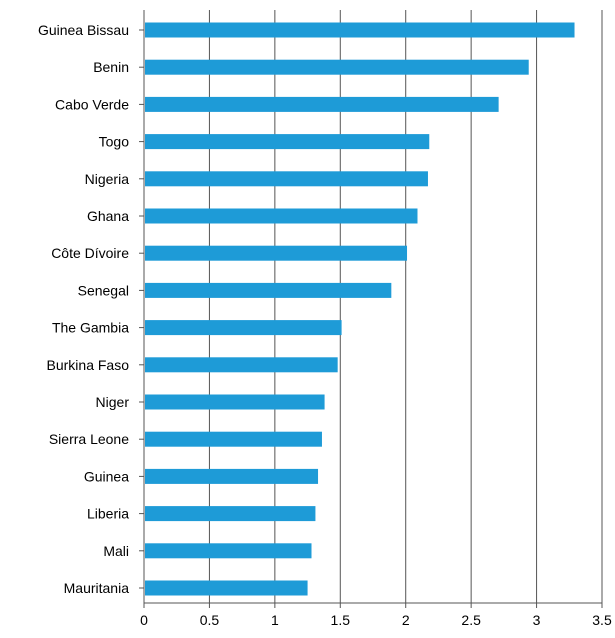  I want to click on category-label: Togo, so click(114, 142).